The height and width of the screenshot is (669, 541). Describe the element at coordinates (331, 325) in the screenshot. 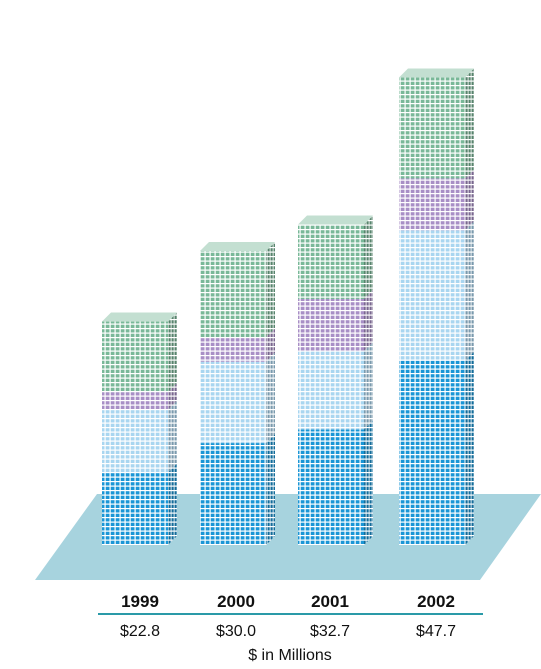

I see `bar-segment-2001-s3` at that location.